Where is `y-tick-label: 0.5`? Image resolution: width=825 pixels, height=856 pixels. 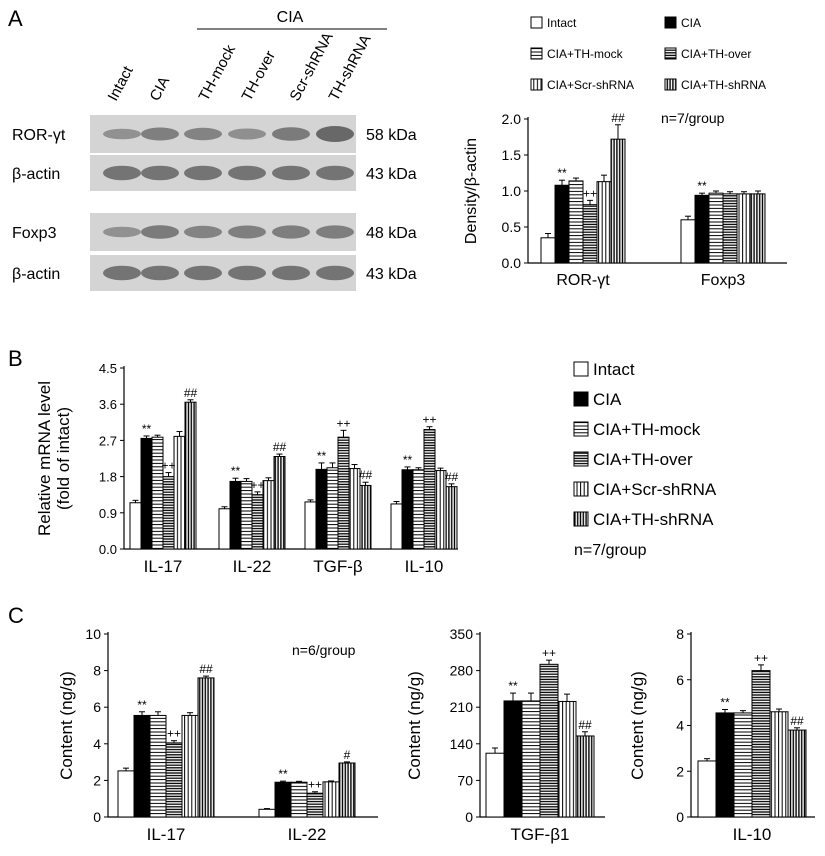
y-tick-label: 0.5 is located at coordinates (512, 227).